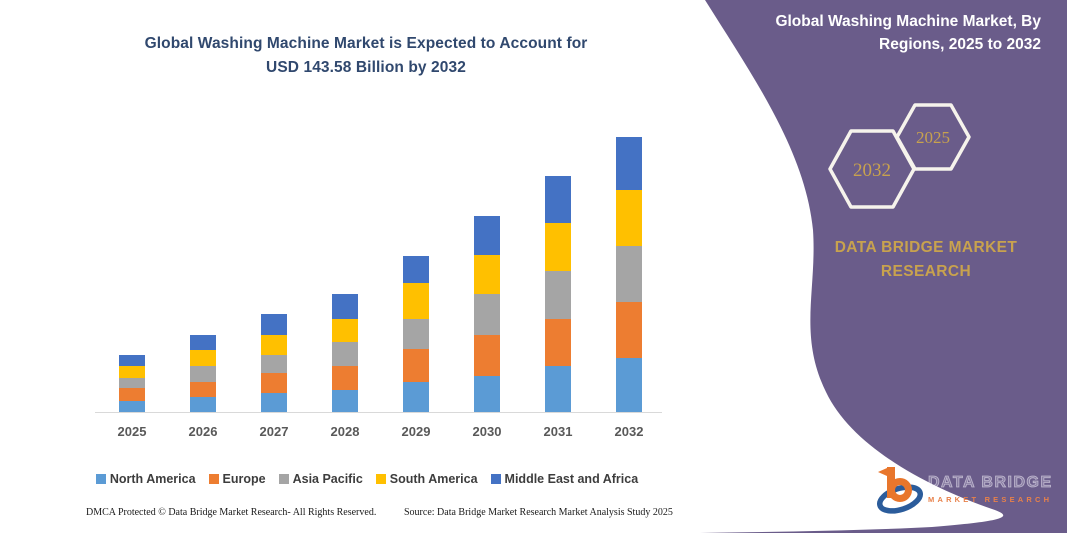 The width and height of the screenshot is (1067, 533). Describe the element at coordinates (487, 431) in the screenshot. I see `x-axis-label-2030: 2030` at that location.